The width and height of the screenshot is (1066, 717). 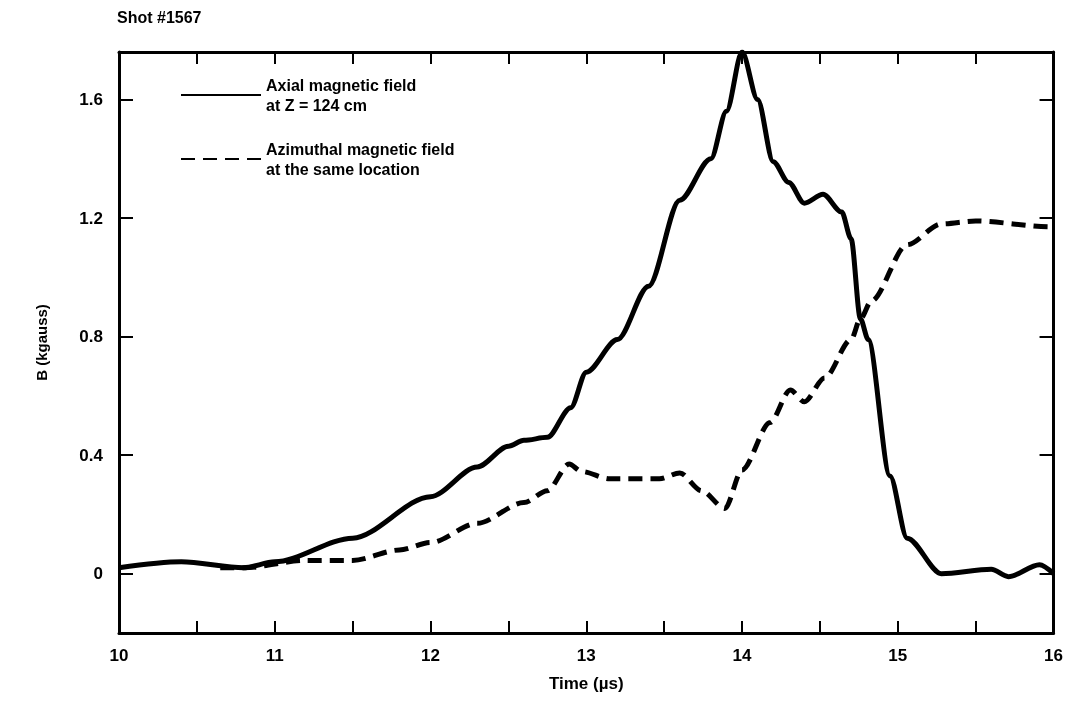 I want to click on x-axis-title: Time (µs), so click(x=586, y=683).